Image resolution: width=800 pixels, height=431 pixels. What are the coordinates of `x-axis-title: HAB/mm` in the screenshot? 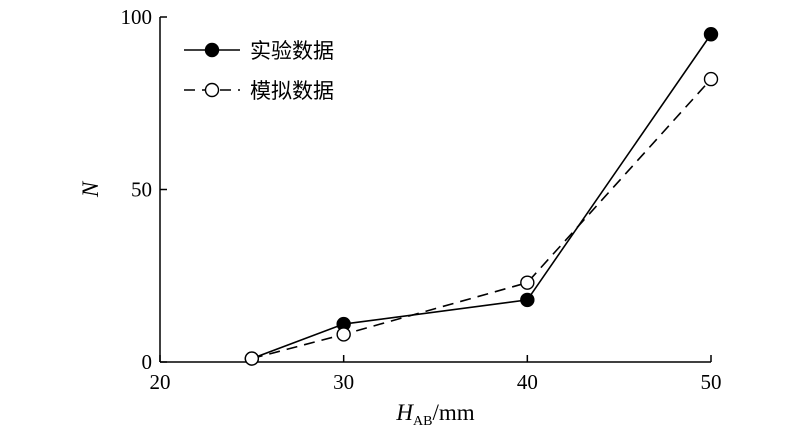 It's located at (434, 414).